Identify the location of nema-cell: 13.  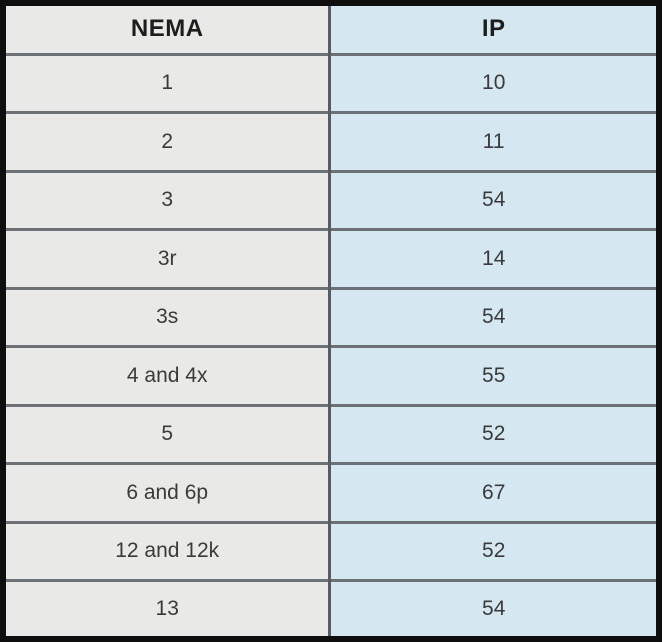
(168, 607).